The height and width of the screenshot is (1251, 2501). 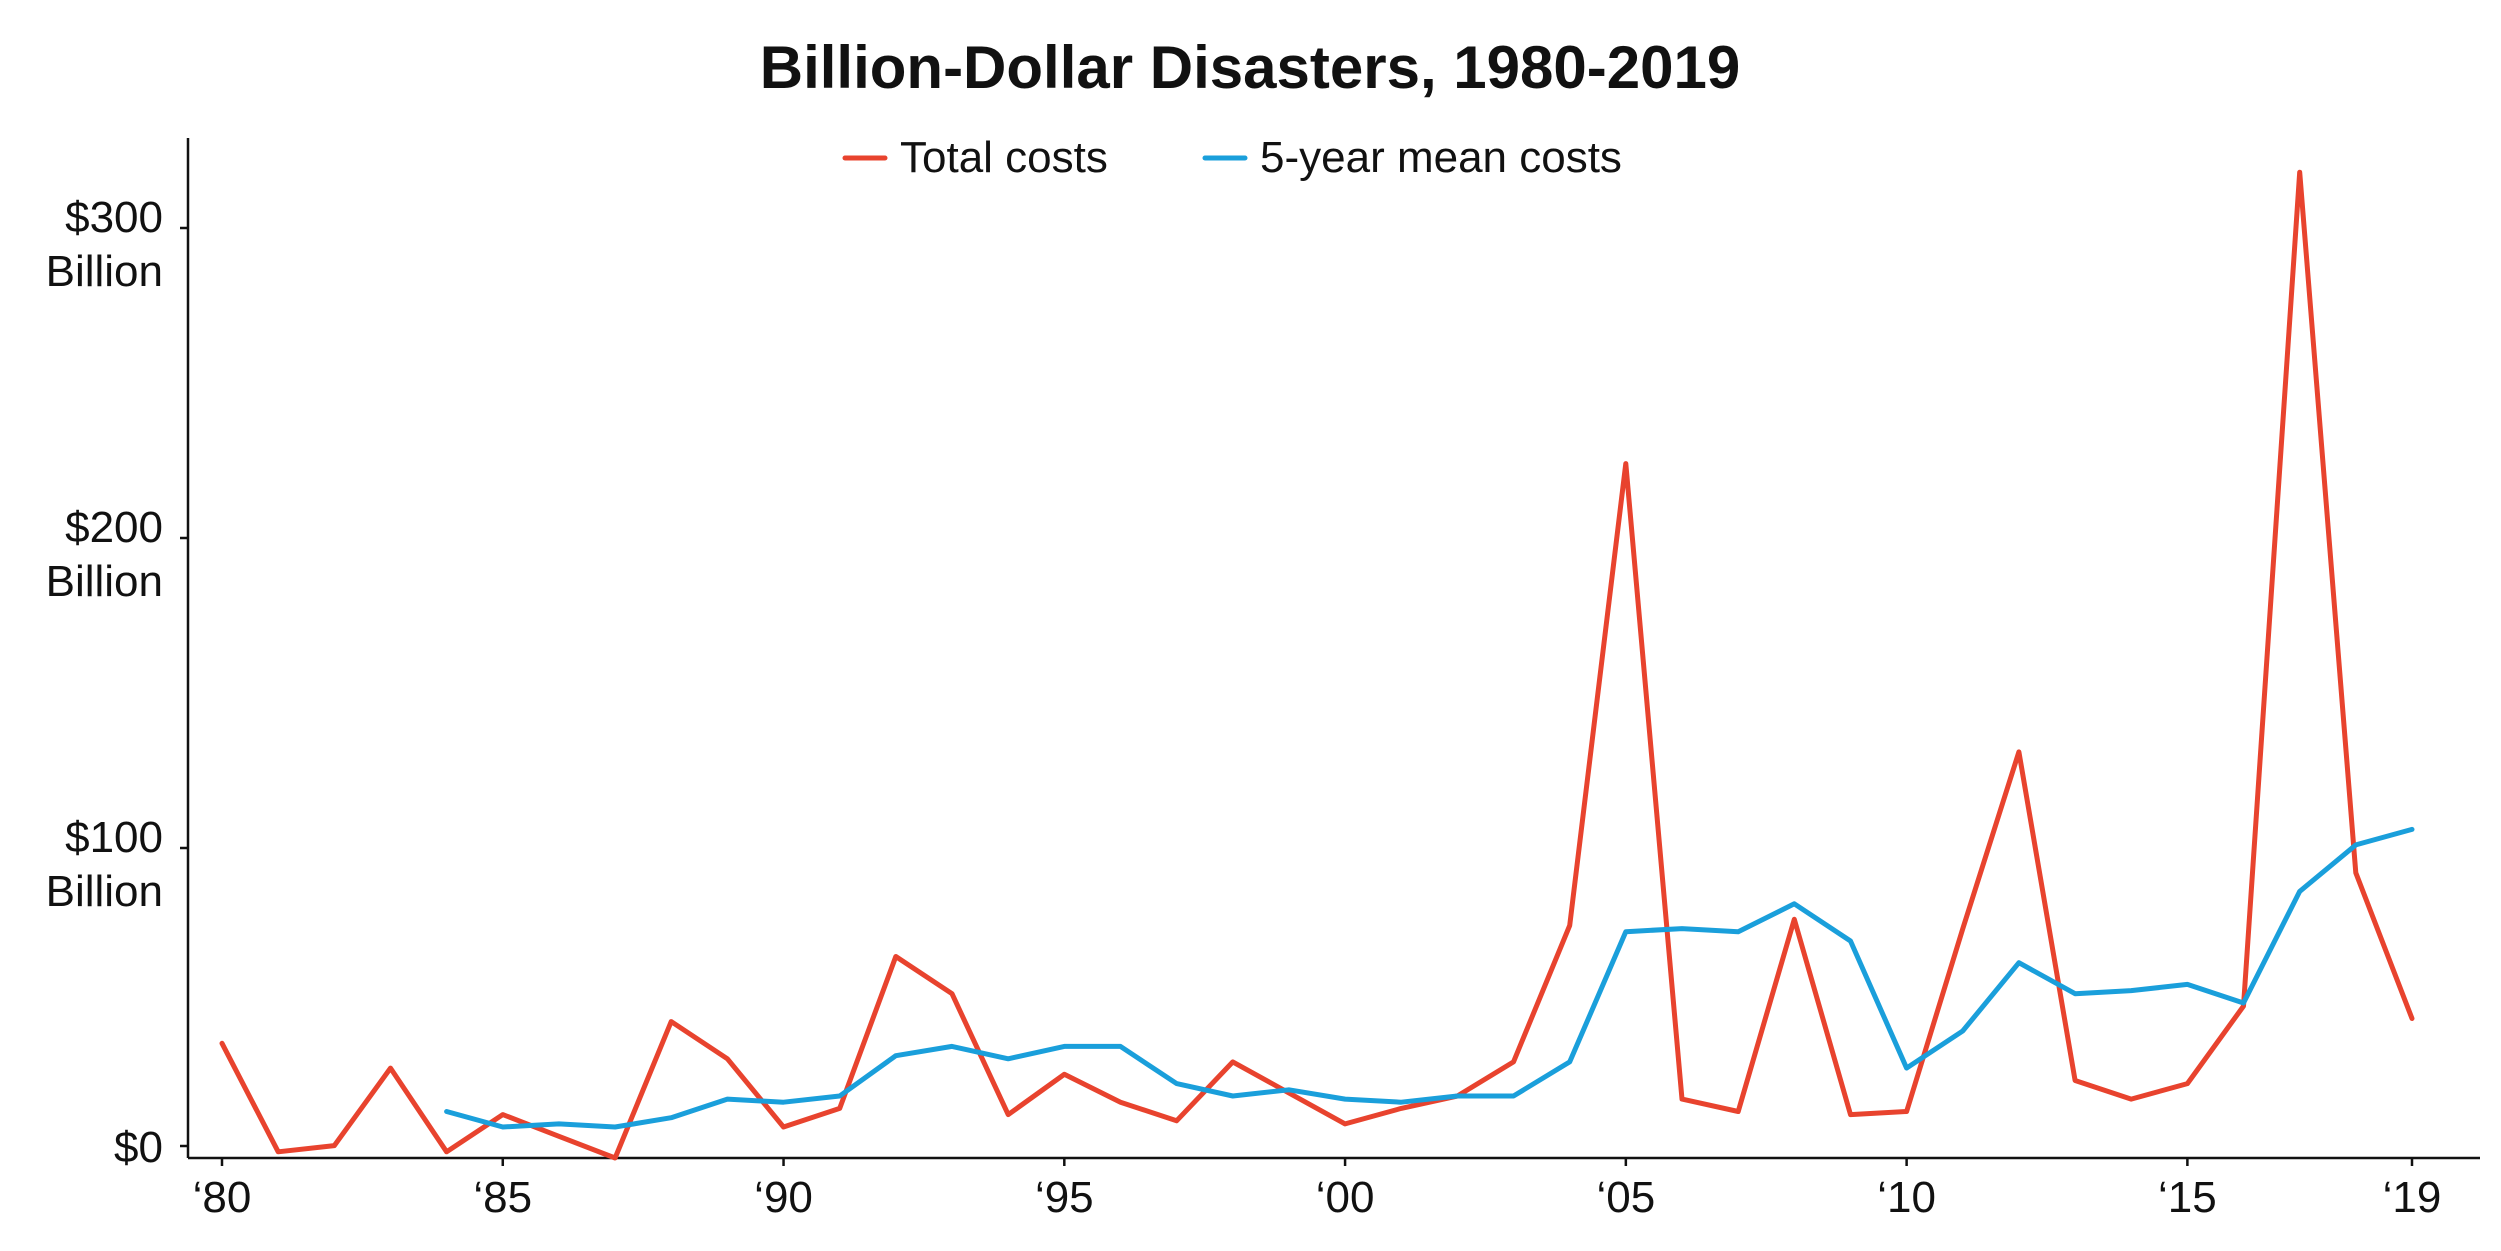 What do you see at coordinates (2187, 1197) in the screenshot?
I see `x-tick-label: ‘15` at bounding box center [2187, 1197].